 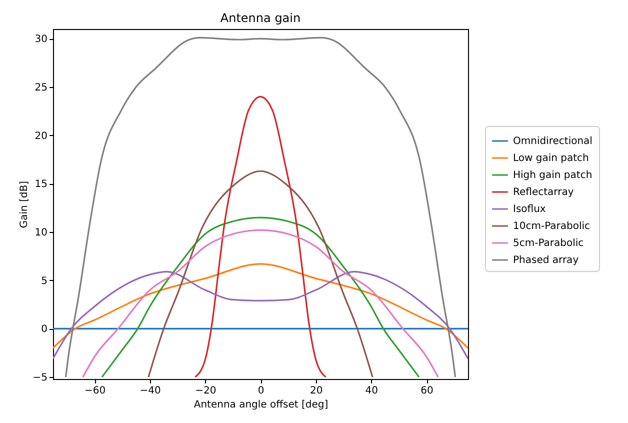 What do you see at coordinates (371, 391) in the screenshot?
I see `x-tick-label: 40` at bounding box center [371, 391].